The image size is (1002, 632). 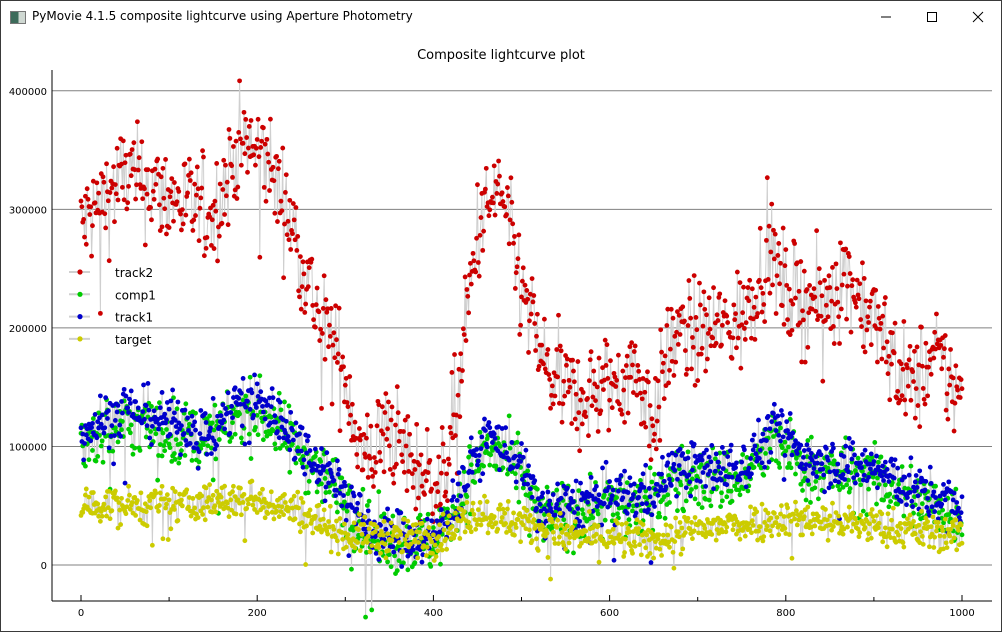 I want to click on legend-marker, so click(x=80, y=272).